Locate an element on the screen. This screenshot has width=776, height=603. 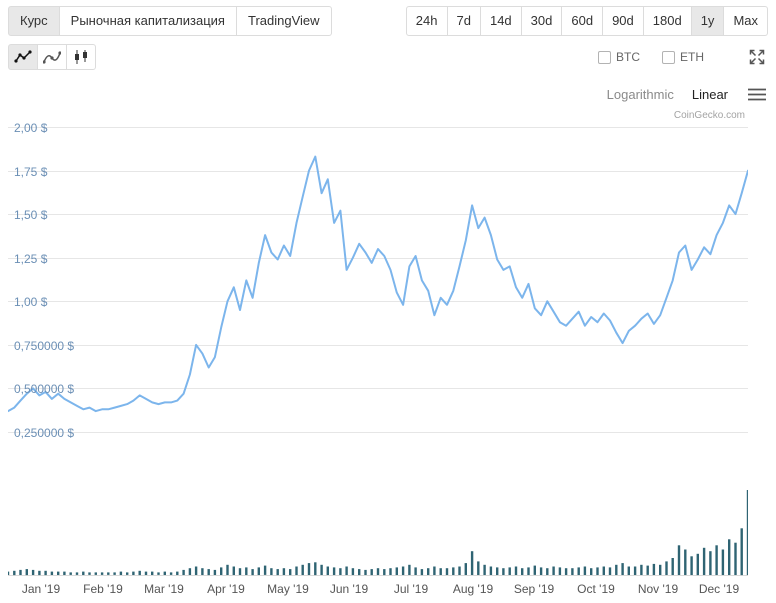
scale-linear: Linear is located at coordinates (709, 94).